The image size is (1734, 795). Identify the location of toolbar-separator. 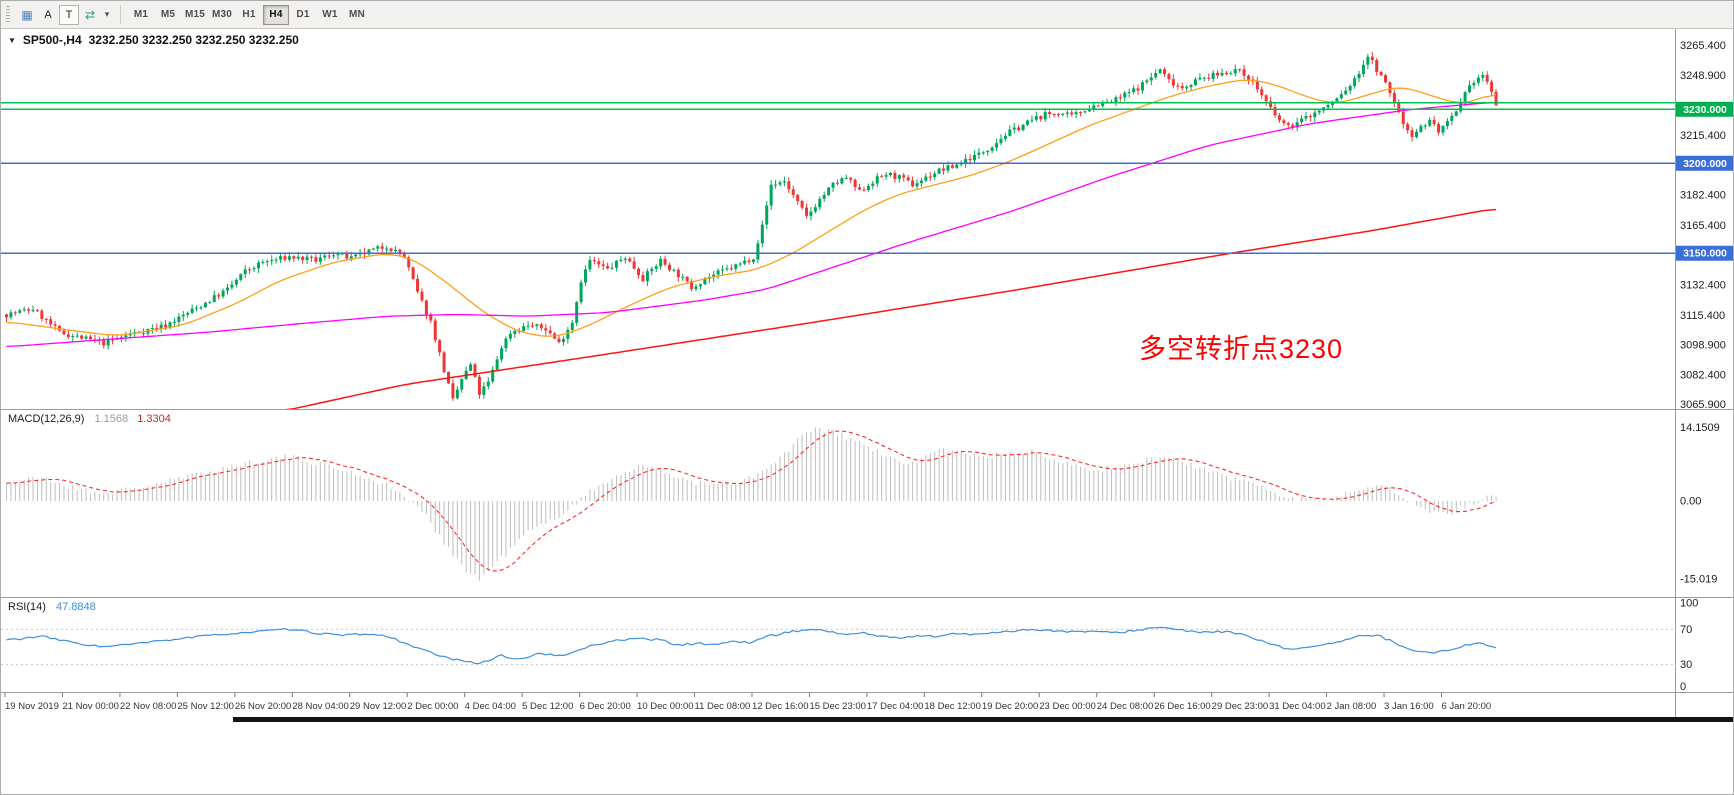
(120, 14).